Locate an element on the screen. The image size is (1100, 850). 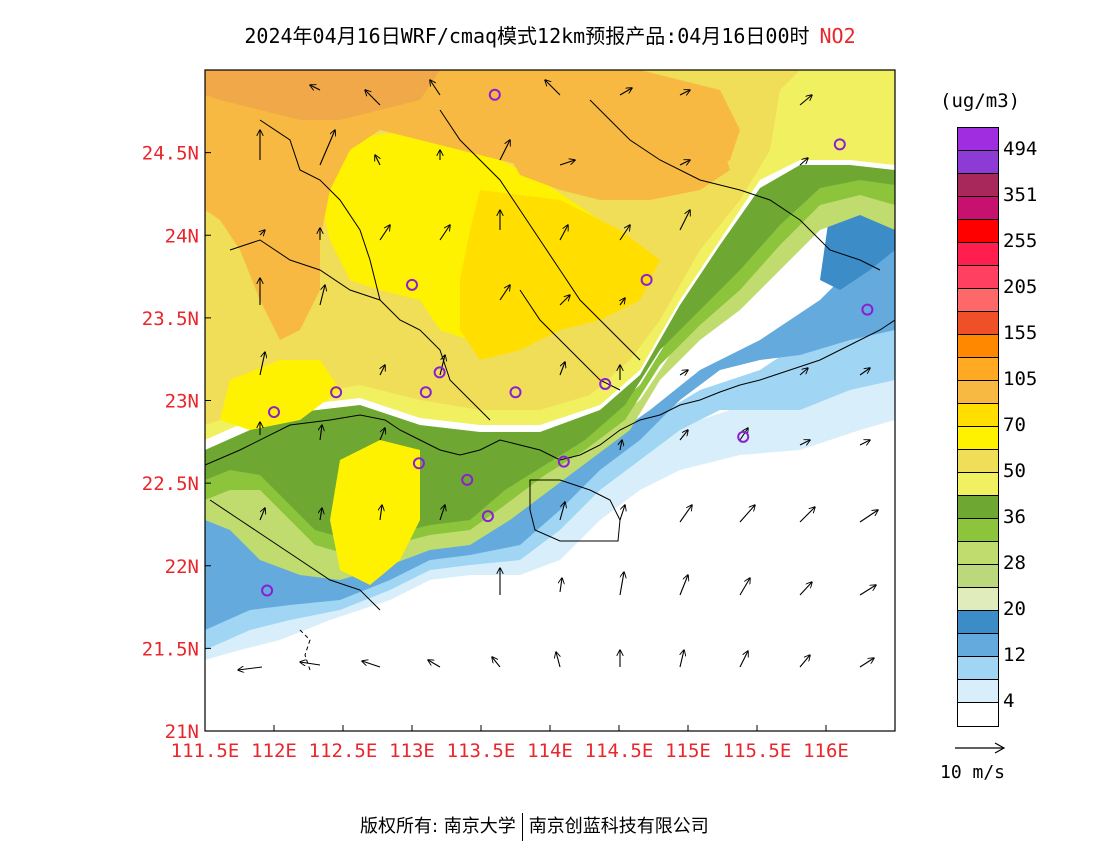
colorbar-label: 494 is located at coordinates (1020, 149).